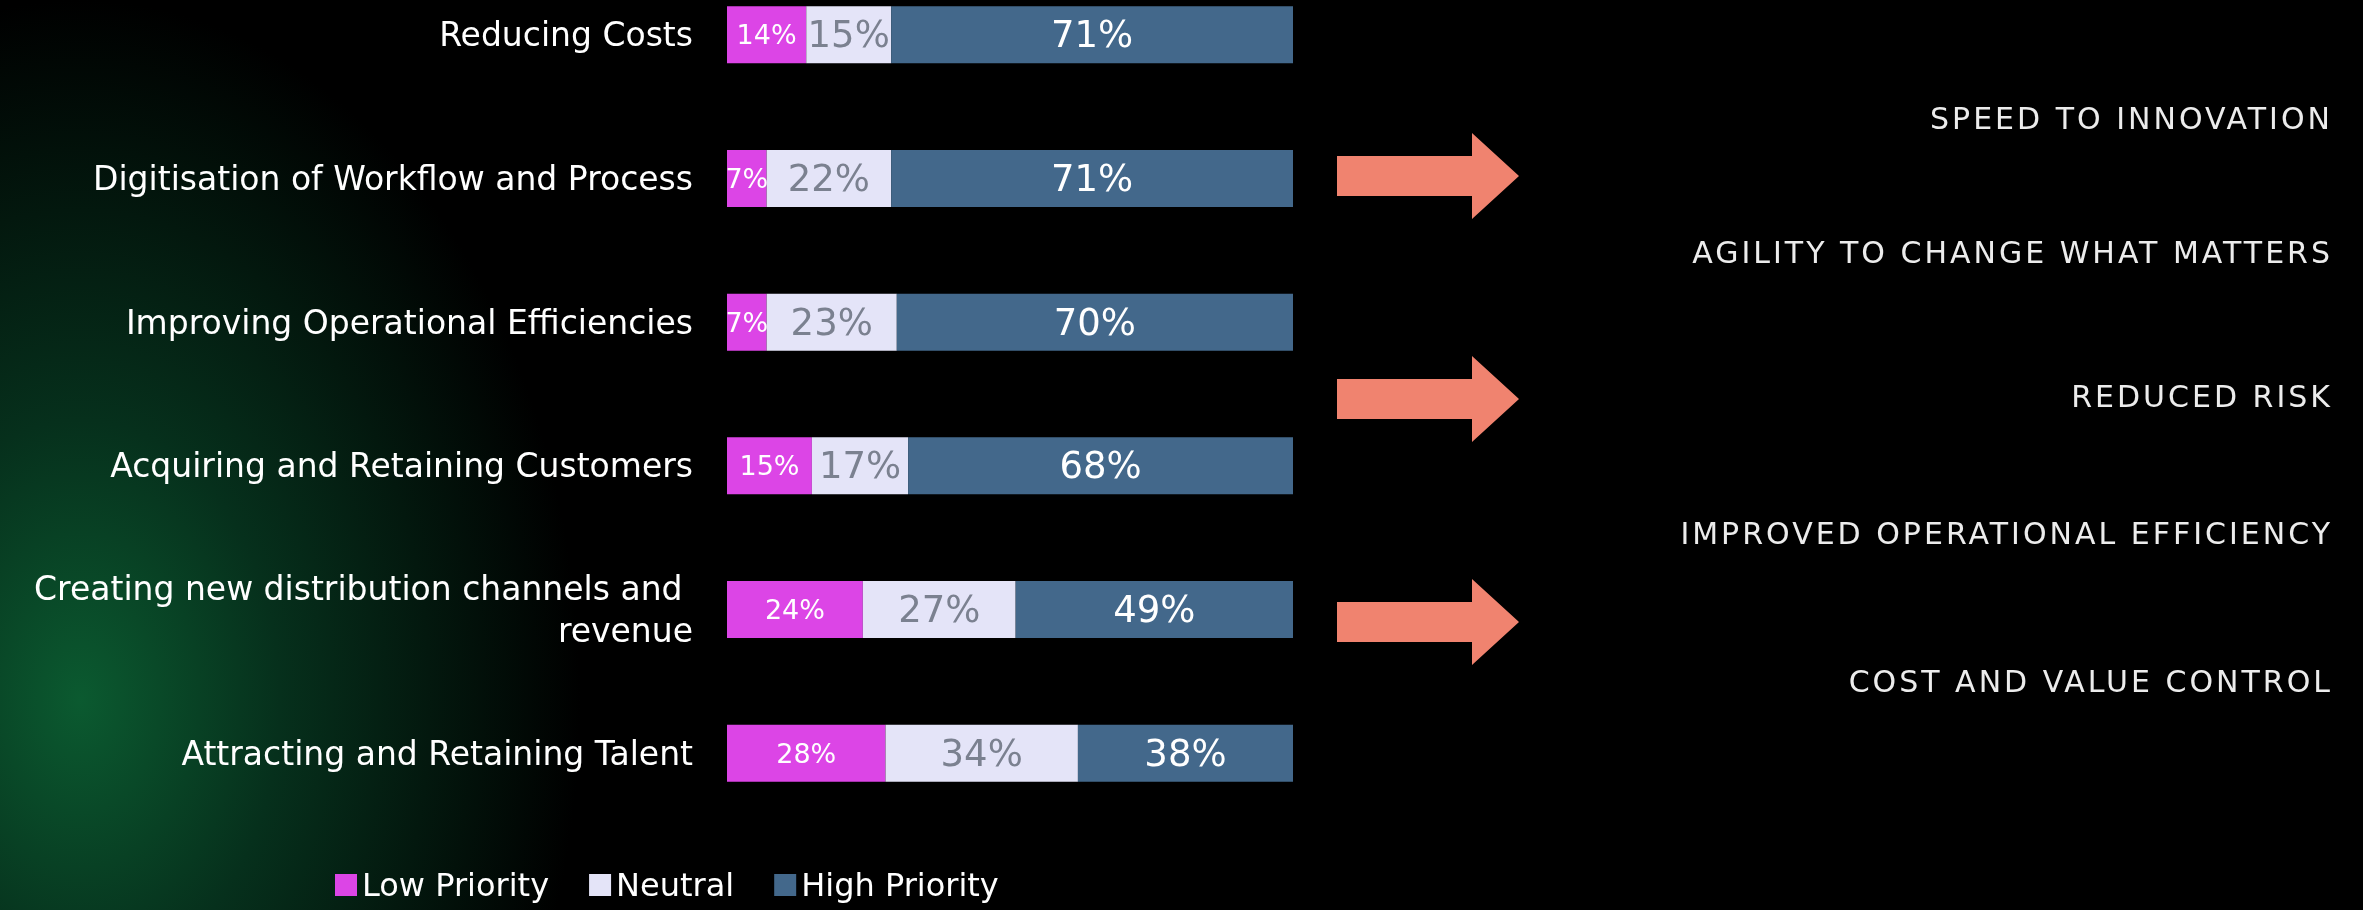 This screenshot has width=2363, height=910. I want to click on text: REDUCED RISK, so click(2202, 396).